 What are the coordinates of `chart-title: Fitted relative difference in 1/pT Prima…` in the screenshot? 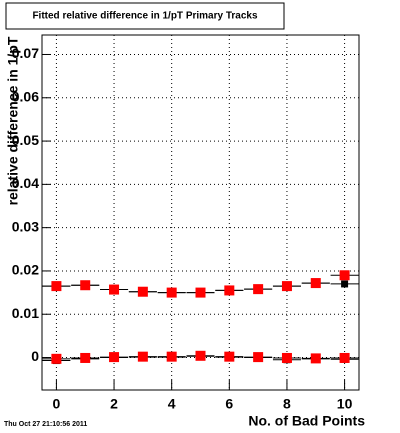 It's located at (145, 16).